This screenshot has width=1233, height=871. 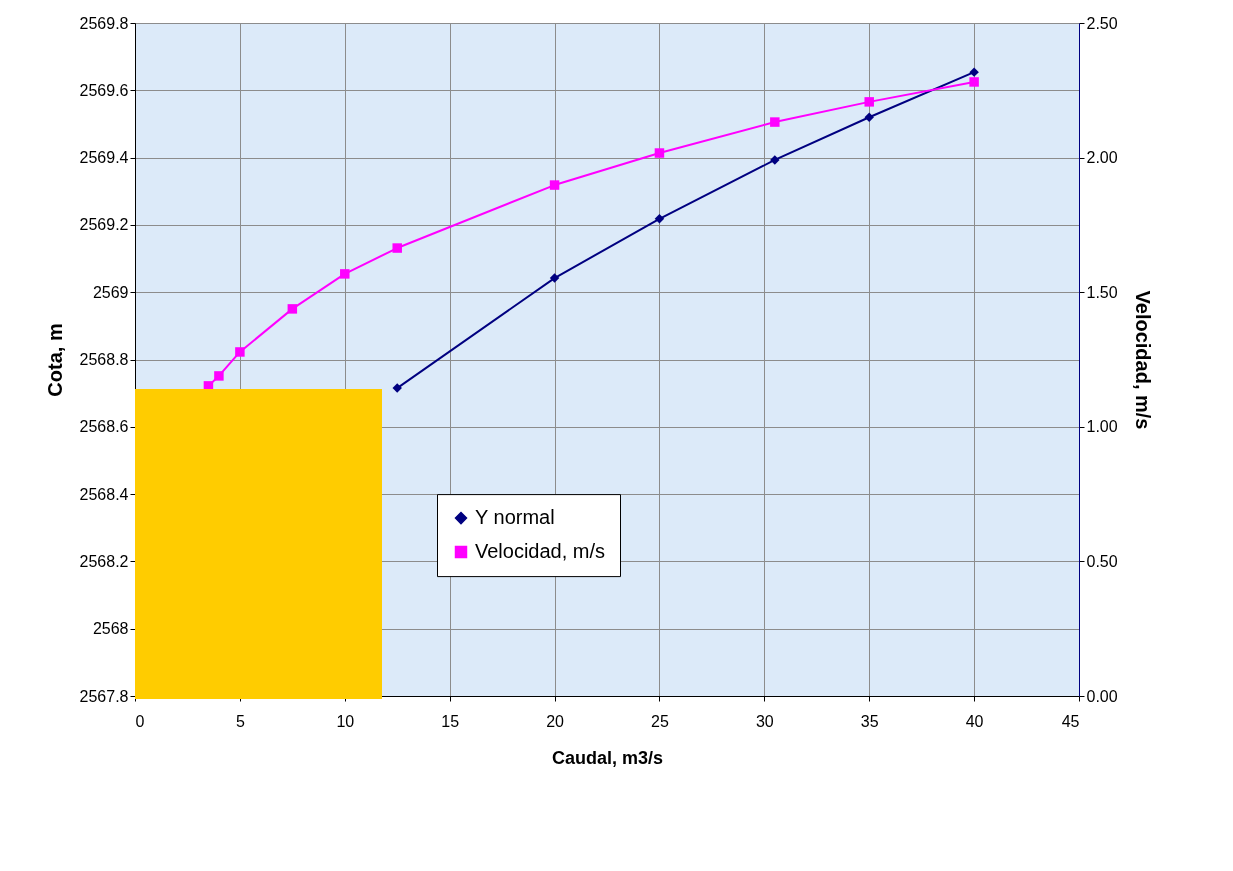 I want to click on x-tick-label: 40, so click(x=974, y=721).